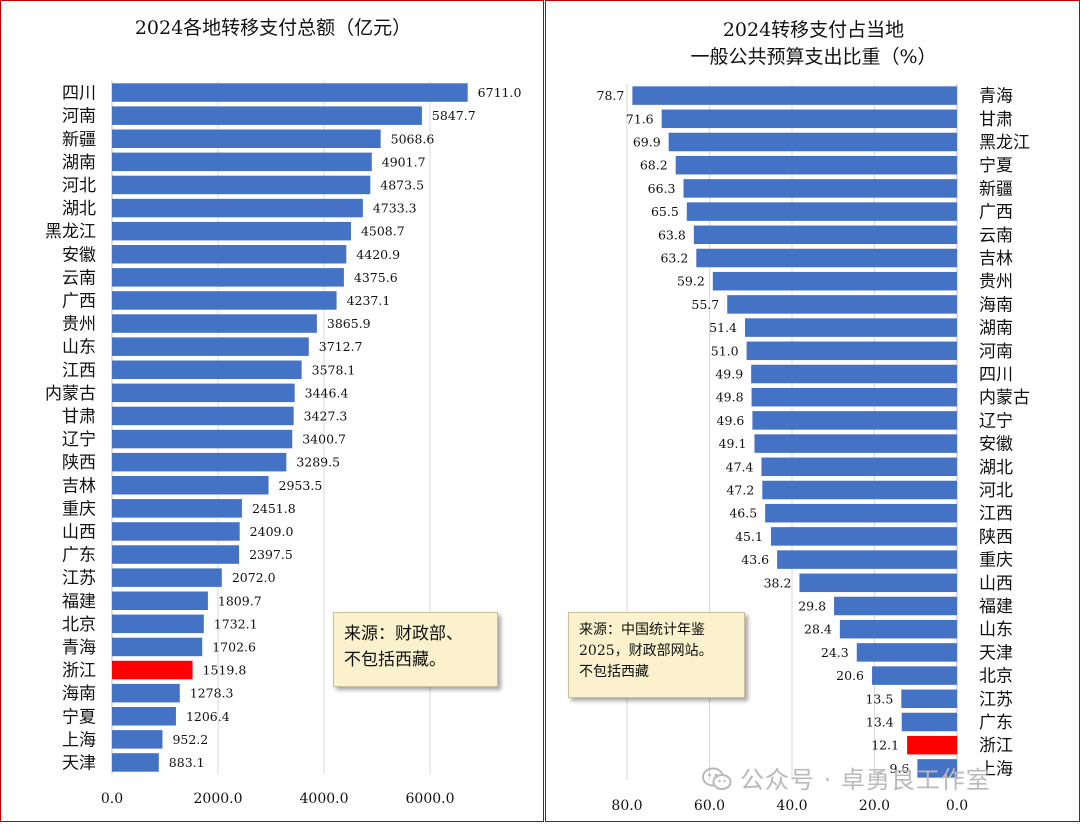 This screenshot has width=1080, height=824. Describe the element at coordinates (79, 371) in the screenshot. I see `category-label: 江西` at that location.